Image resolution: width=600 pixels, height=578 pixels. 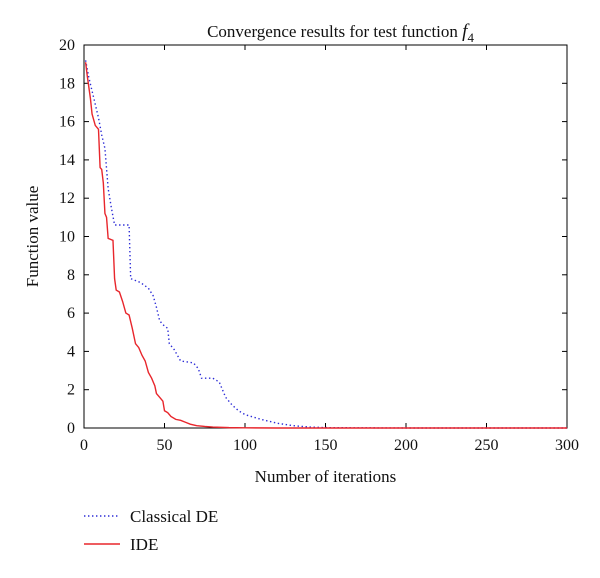 What do you see at coordinates (71, 428) in the screenshot?
I see `y-tick-label: 0` at bounding box center [71, 428].